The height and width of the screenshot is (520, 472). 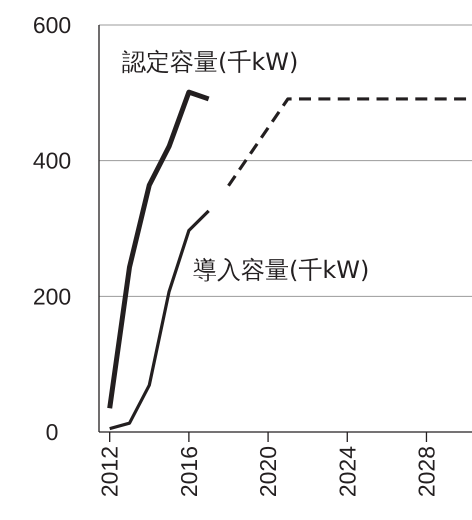 I want to click on y-tick-label: 400, so click(x=52, y=161).